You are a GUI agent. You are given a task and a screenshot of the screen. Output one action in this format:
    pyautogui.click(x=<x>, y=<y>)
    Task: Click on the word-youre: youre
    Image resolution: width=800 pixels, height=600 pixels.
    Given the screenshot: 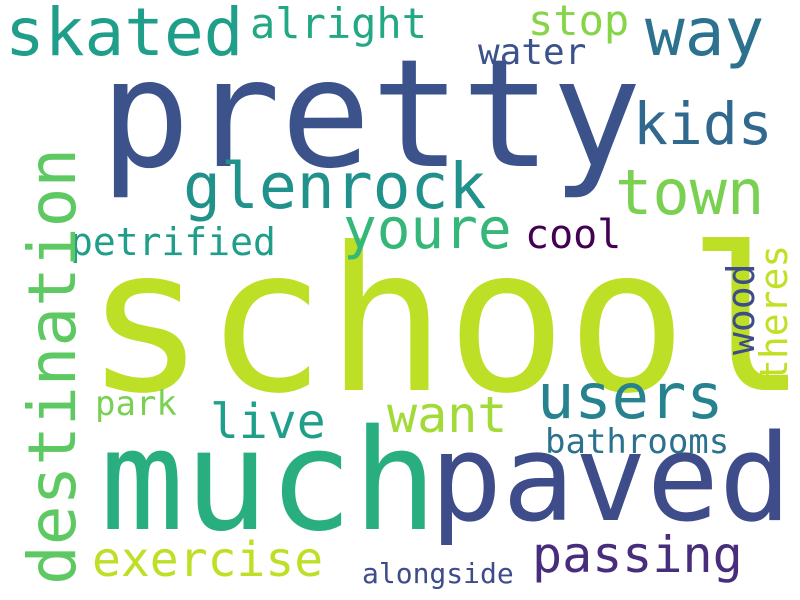 What is the action you would take?
    pyautogui.click(x=427, y=229)
    